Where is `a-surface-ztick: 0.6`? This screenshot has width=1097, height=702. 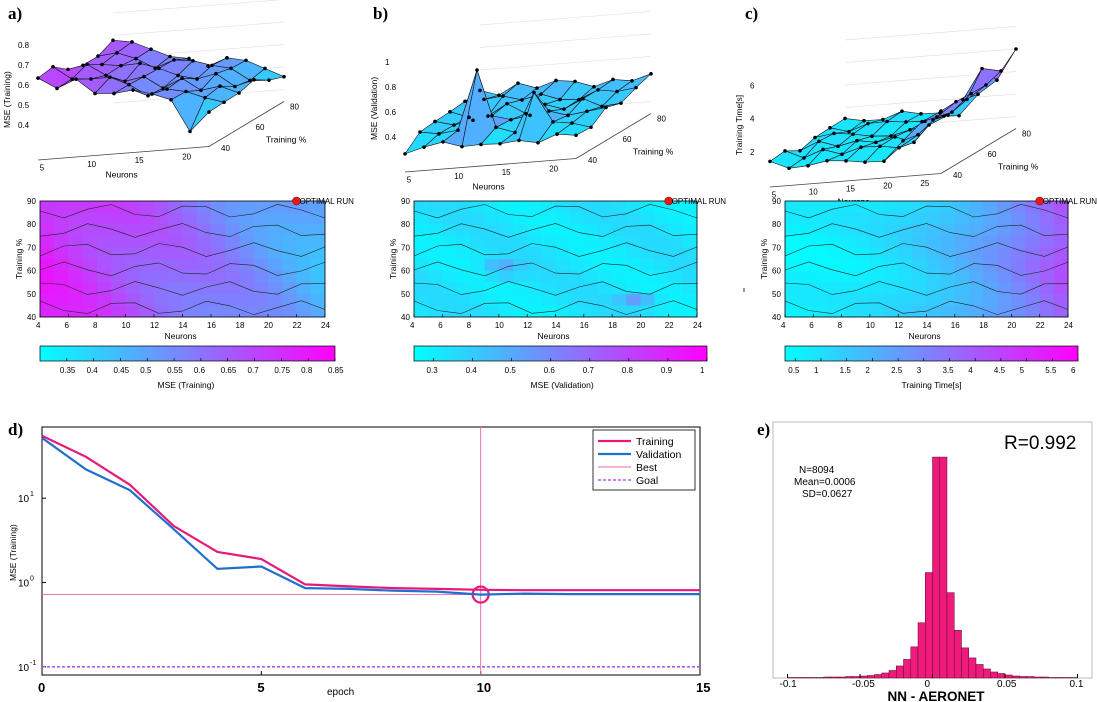
a-surface-ztick: 0.6 is located at coordinates (24, 85).